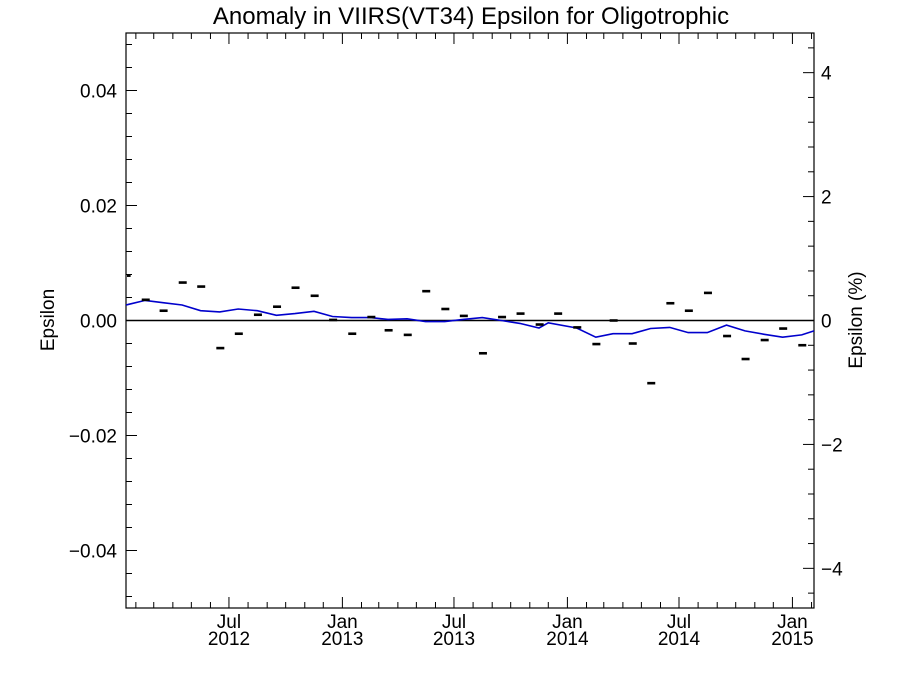 The width and height of the screenshot is (900, 675). What do you see at coordinates (98, 322) in the screenshot?
I see `y-tick-label: 0.00` at bounding box center [98, 322].